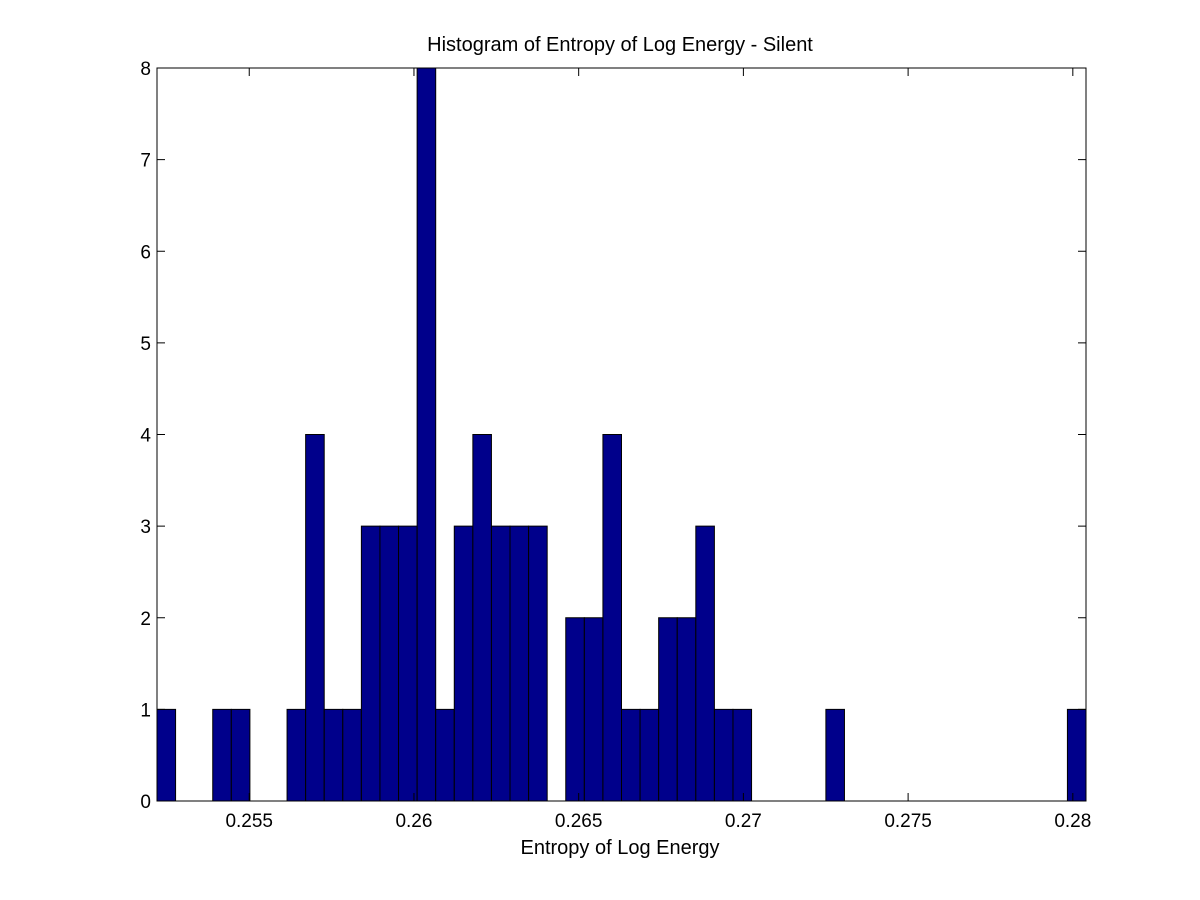  What do you see at coordinates (145, 619) in the screenshot?
I see `y-tick-label: 2` at bounding box center [145, 619].